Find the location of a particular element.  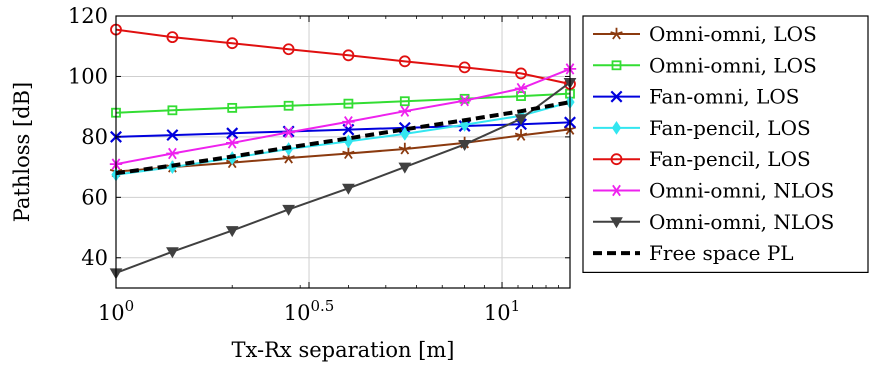

legend-entry-5: Omni-omni, NLOS is located at coordinates (713, 191).